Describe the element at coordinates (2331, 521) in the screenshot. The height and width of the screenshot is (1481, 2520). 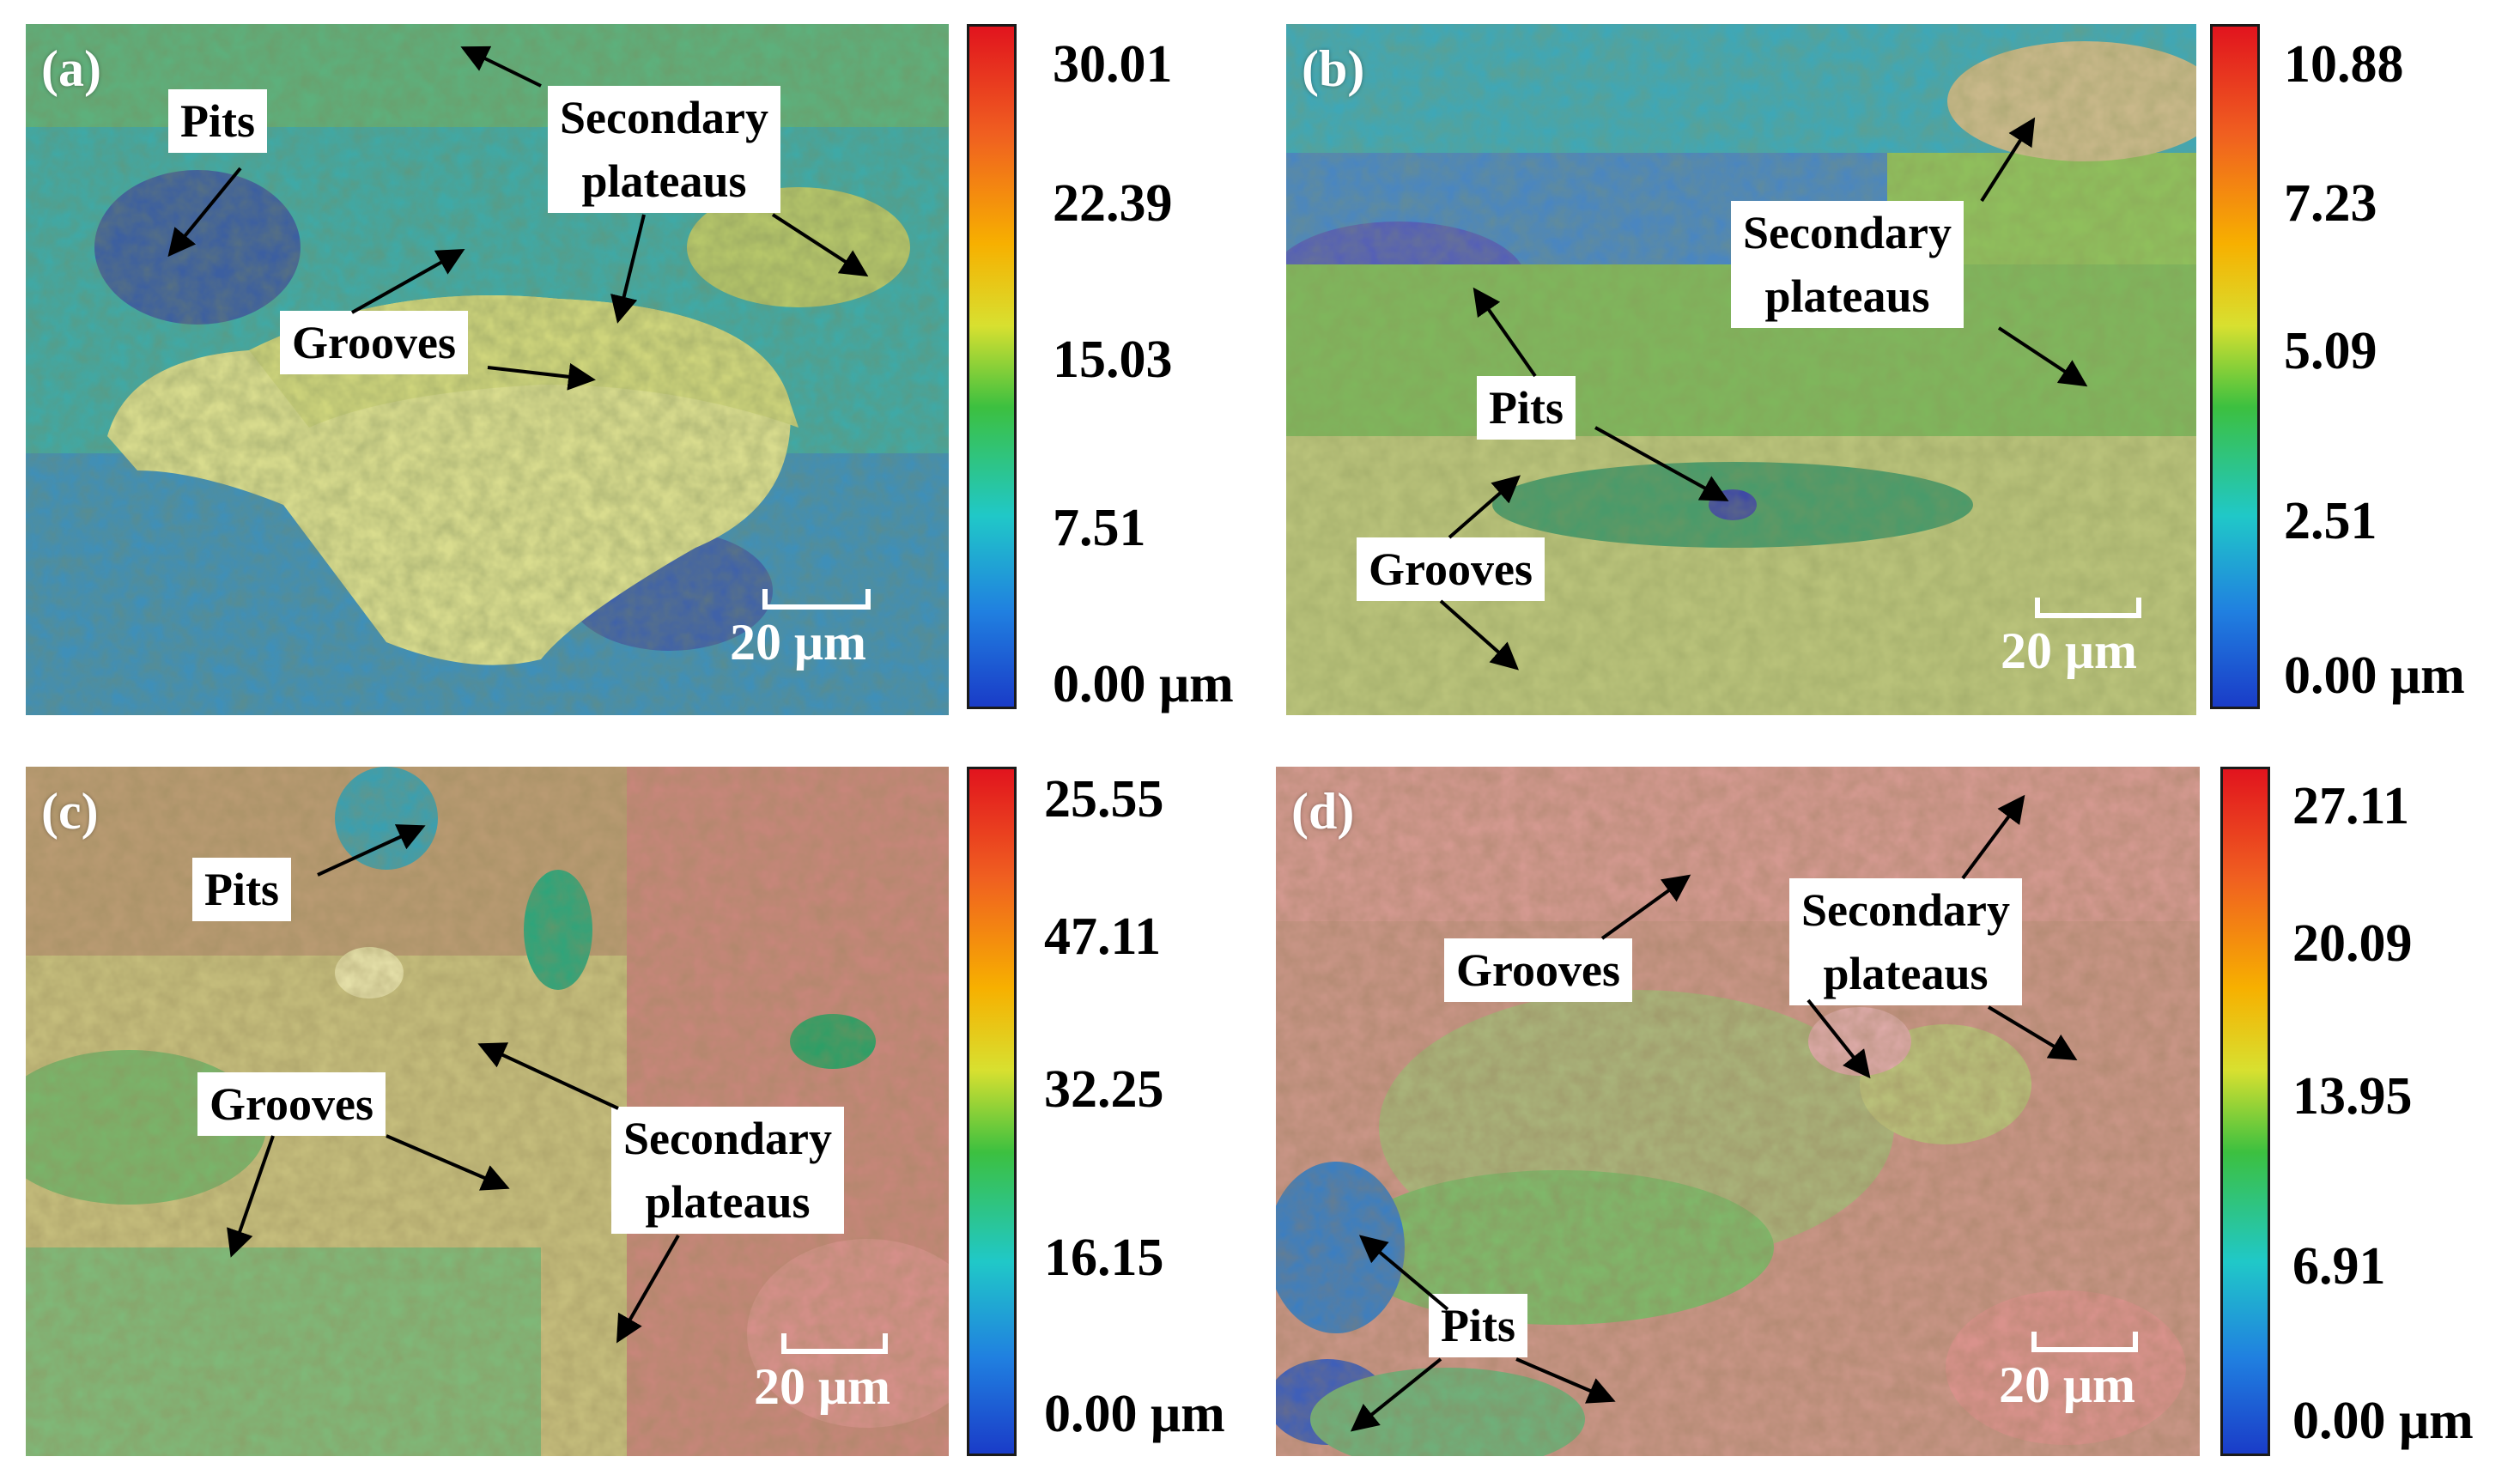
I see `color-scale-tick: 2.51` at that location.